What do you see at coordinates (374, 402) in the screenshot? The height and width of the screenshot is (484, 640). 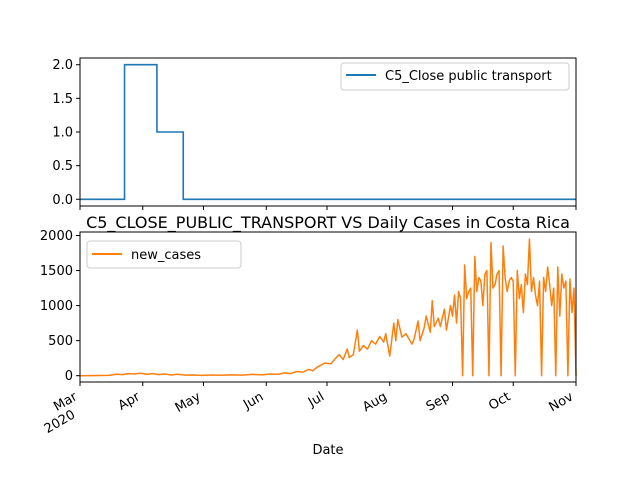 I see `bottom-x-tick-label: Aug` at bounding box center [374, 402].